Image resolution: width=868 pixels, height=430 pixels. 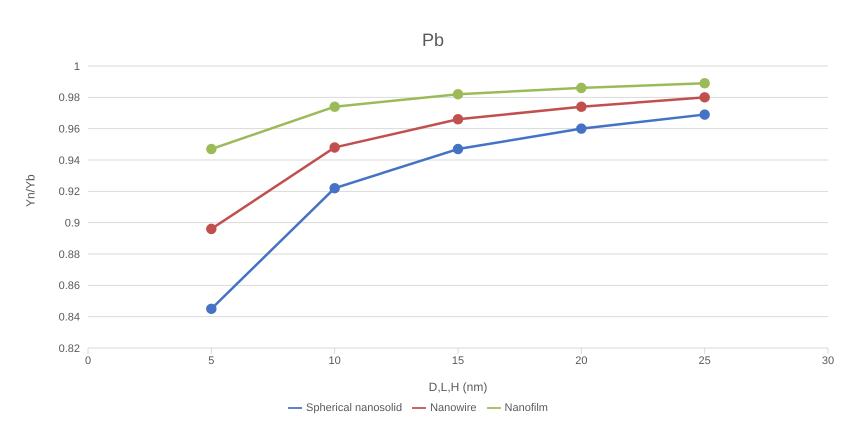 I want to click on y-tick-label: 0.96, so click(x=69, y=130).